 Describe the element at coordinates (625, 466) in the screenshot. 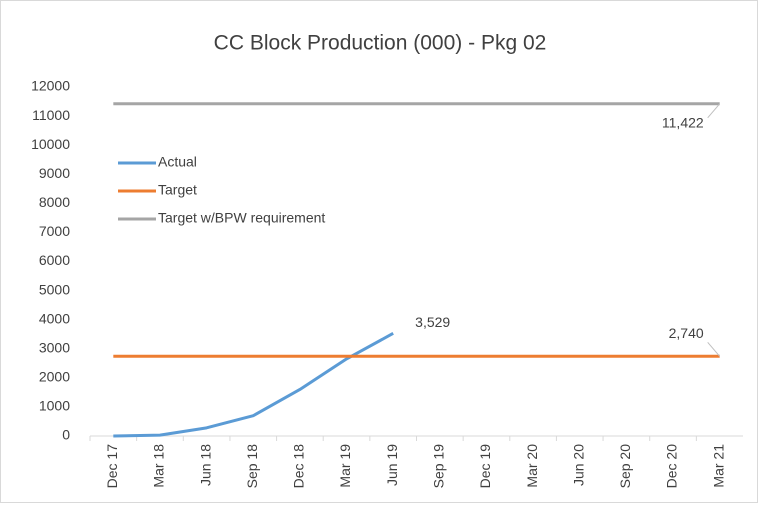

I see `x-tick-label: Sep 20` at that location.